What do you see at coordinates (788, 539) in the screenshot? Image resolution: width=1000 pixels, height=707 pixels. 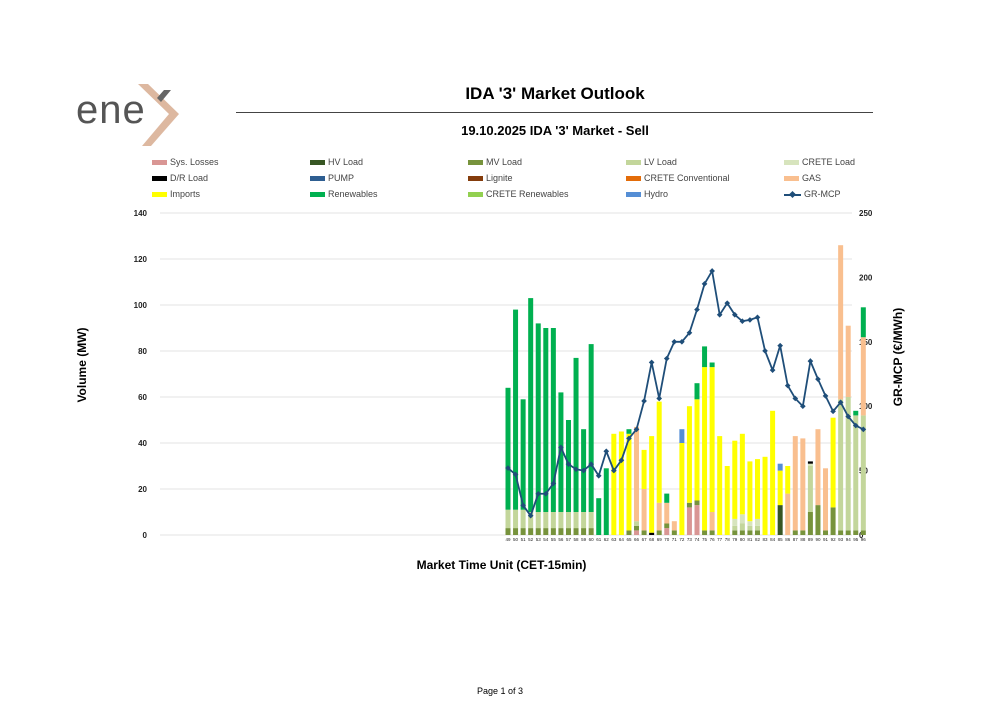 I see `x-tick-label: 86` at bounding box center [788, 539].